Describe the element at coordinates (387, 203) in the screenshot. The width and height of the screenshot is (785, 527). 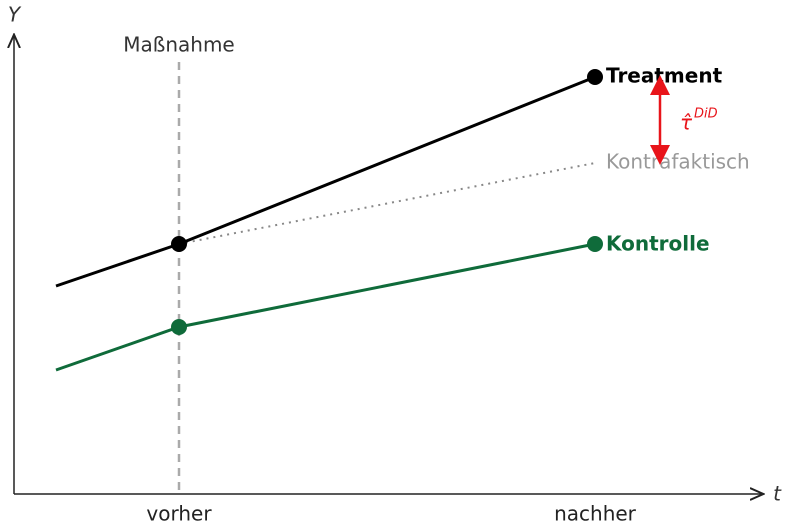
I see `counterfactual-line` at that location.